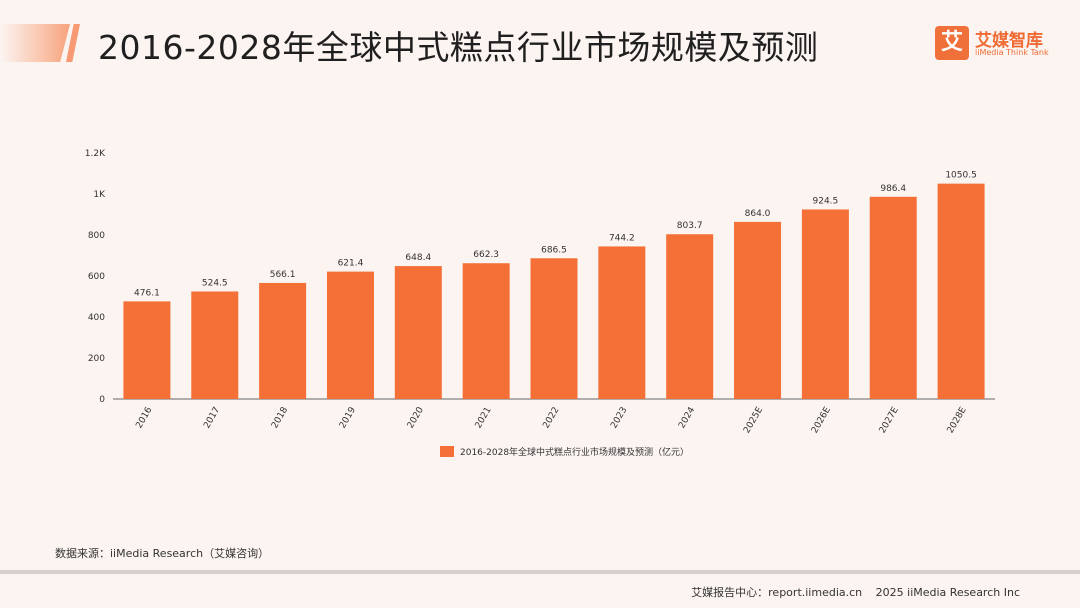  Describe the element at coordinates (280, 417) in the screenshot. I see `x-tick-label: 2018` at that location.